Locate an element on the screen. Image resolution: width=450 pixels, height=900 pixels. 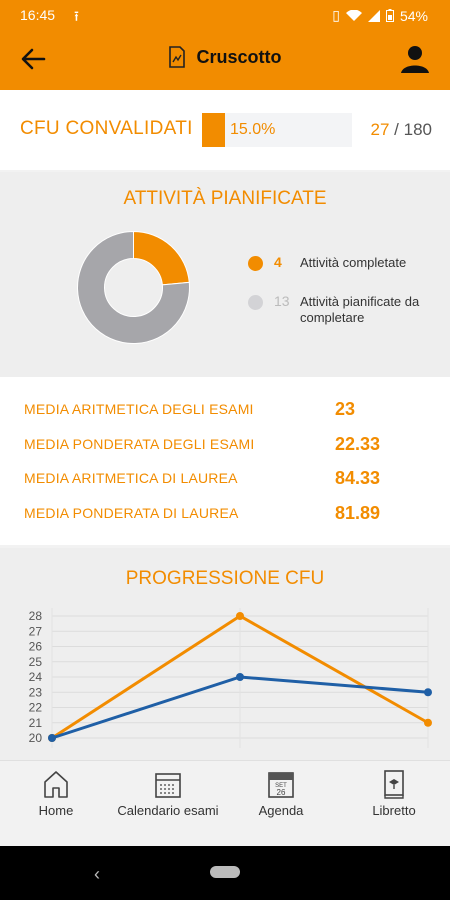
y-tick-label: 21 is located at coordinates (36, 723).